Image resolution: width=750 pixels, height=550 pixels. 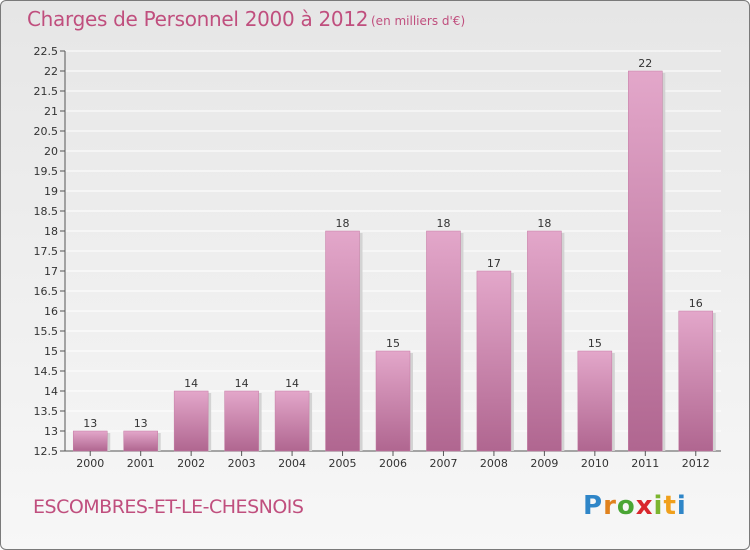 What do you see at coordinates (595, 463) in the screenshot?
I see `x-tick-label: 2010` at bounding box center [595, 463].